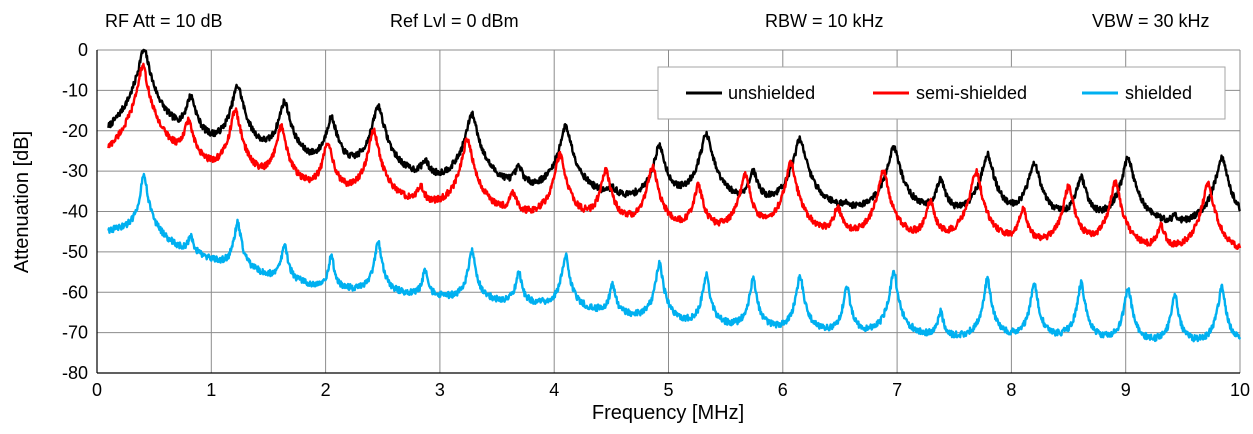  What do you see at coordinates (83, 50) in the screenshot?
I see `y-tick-label: 0` at bounding box center [83, 50].